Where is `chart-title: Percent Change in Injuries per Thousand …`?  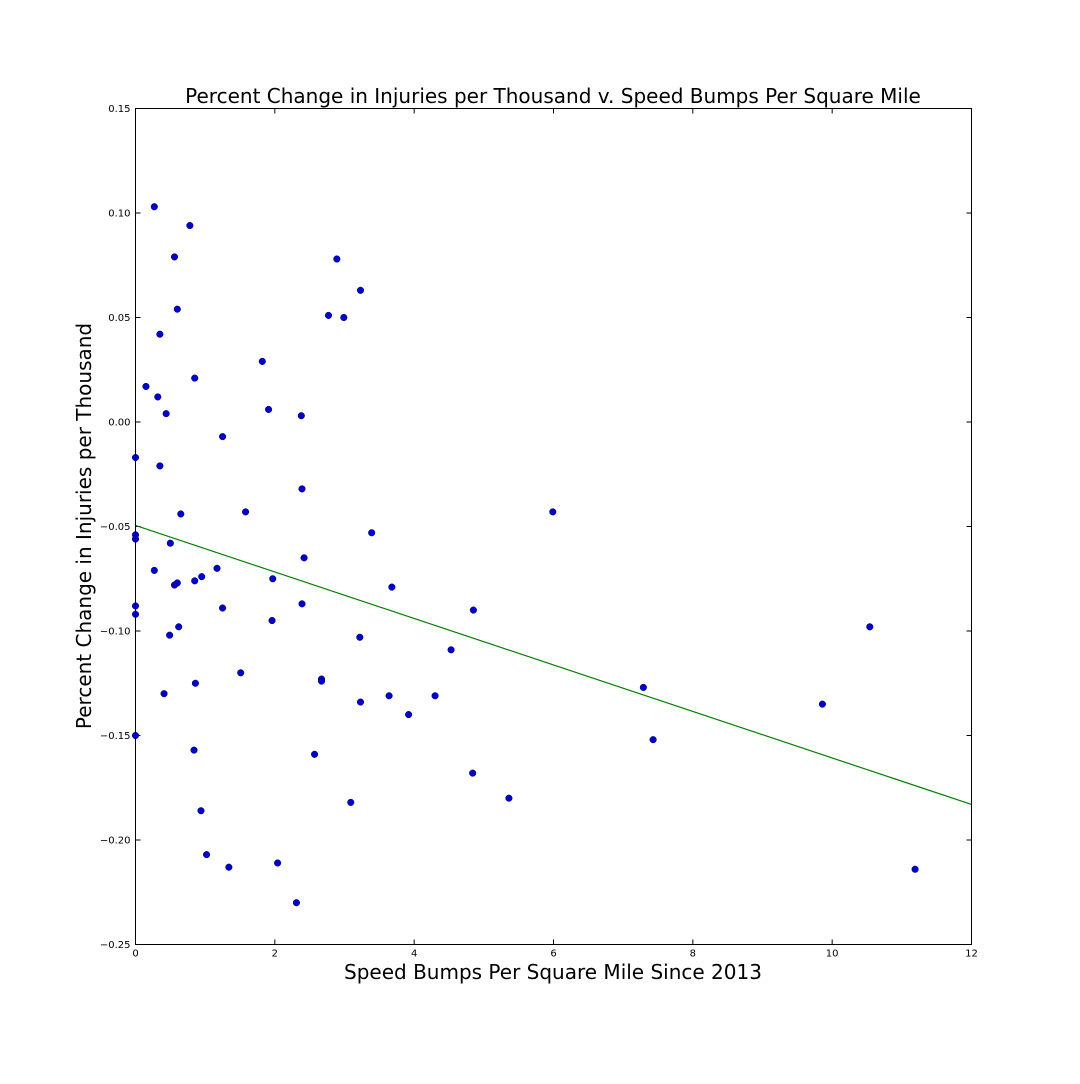 chart-title: Percent Change in Injuries per Thousand … is located at coordinates (553, 96).